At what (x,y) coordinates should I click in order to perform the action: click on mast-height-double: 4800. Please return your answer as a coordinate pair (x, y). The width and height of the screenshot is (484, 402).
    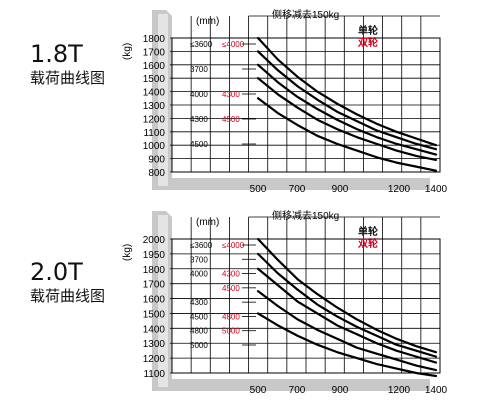
    Looking at the image, I should click on (231, 316).